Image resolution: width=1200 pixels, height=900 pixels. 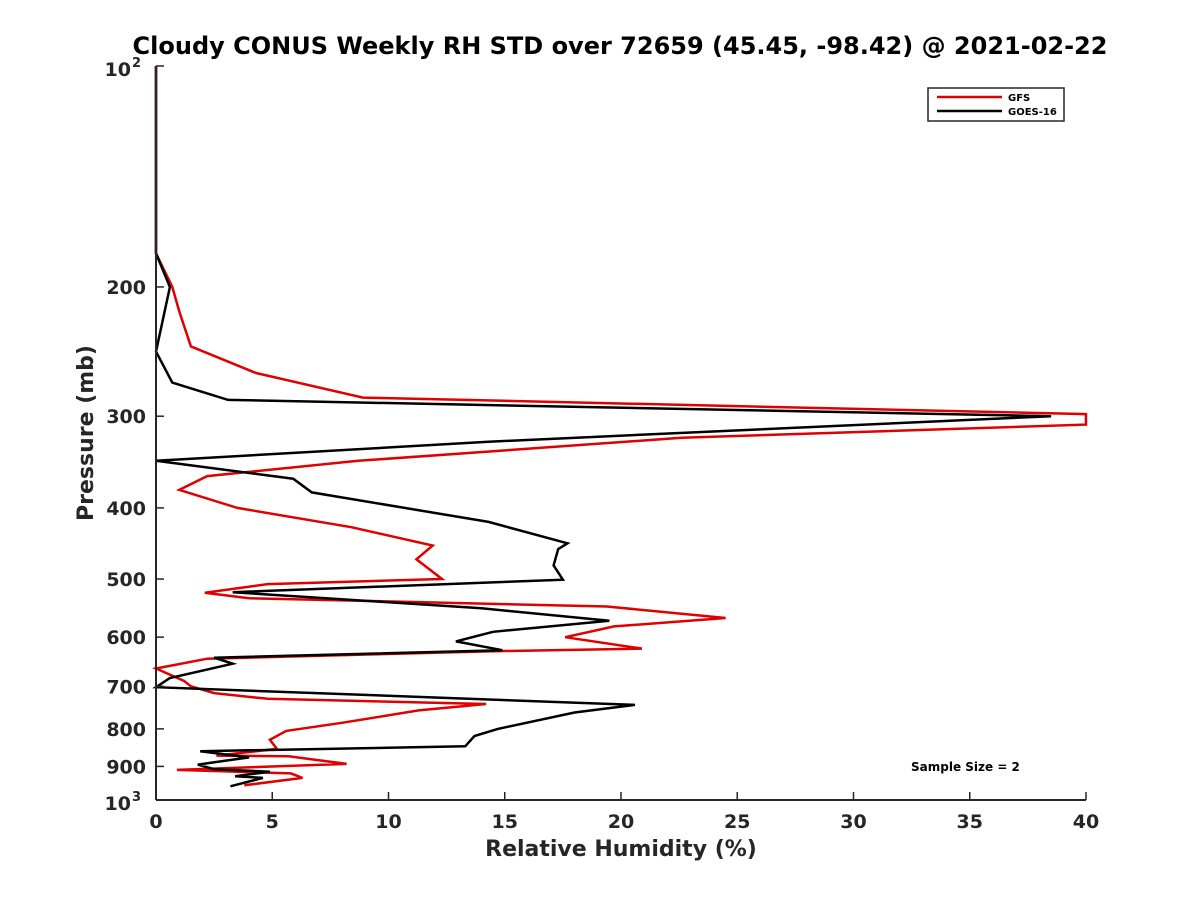 What do you see at coordinates (136, 63) in the screenshot?
I see `y-tick-exponent: 2` at bounding box center [136, 63].